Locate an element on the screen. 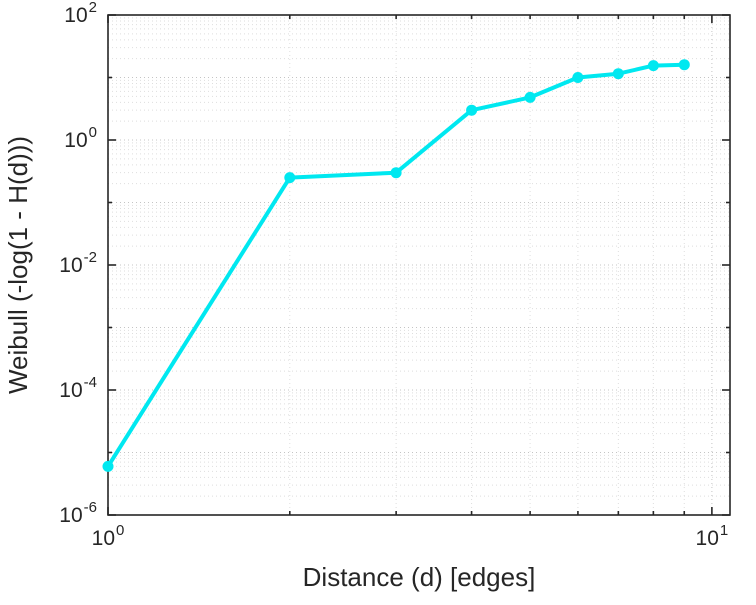 This screenshot has height=605, width=756. x-axis-label: Distance (d) [edges] is located at coordinates (419, 577).